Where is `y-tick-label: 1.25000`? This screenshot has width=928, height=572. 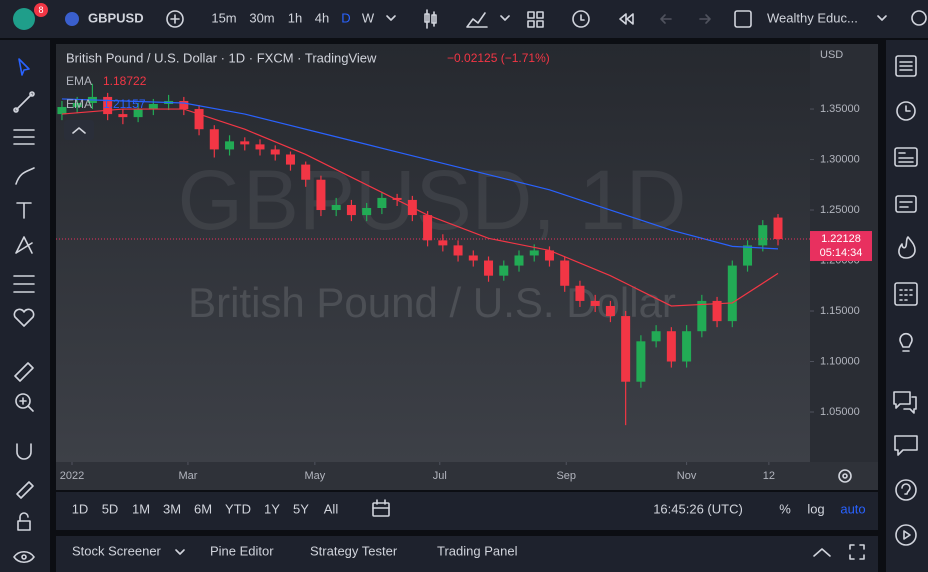 y-tick-label: 1.25000 is located at coordinates (840, 210).